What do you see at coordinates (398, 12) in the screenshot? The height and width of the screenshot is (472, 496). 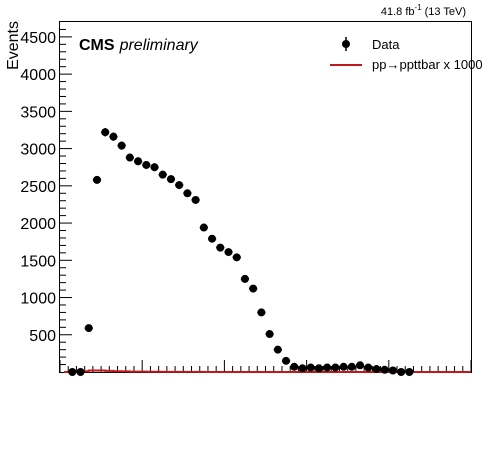 I see `lumi-prefix: 41.8 fb` at bounding box center [398, 12].